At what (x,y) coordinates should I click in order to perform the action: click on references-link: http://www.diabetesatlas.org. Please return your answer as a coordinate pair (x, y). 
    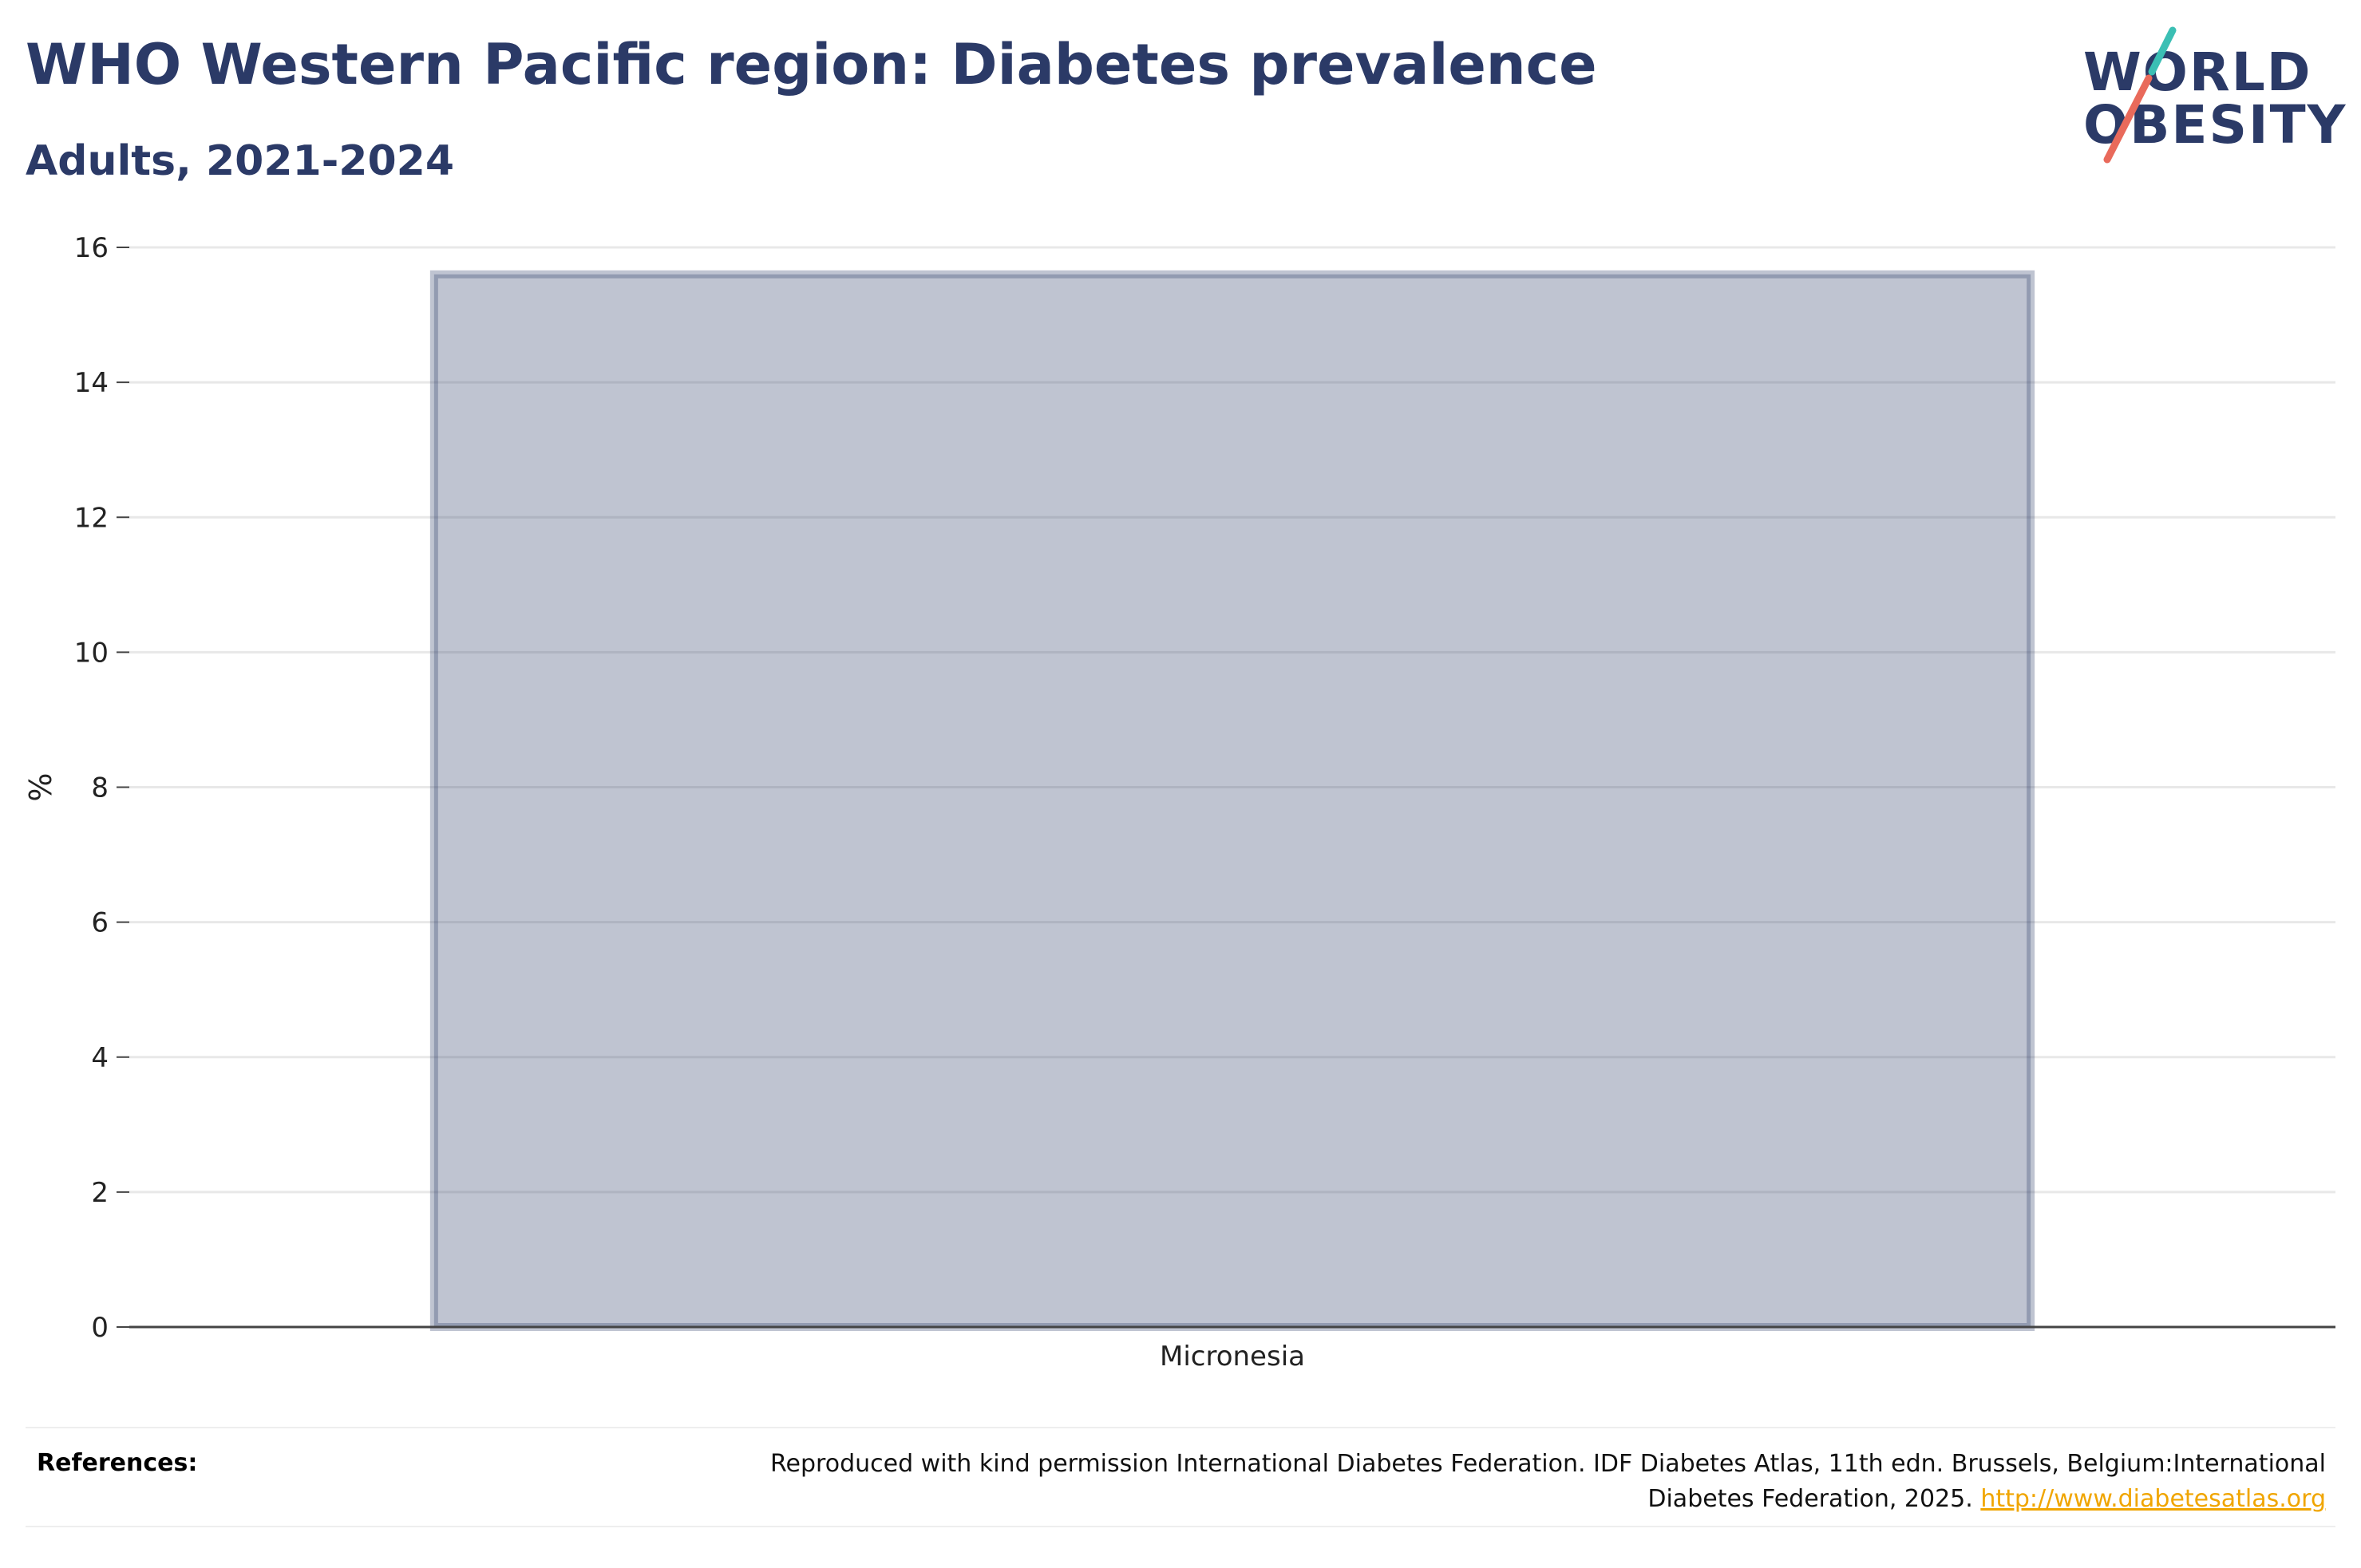
    Looking at the image, I should click on (2153, 1499).